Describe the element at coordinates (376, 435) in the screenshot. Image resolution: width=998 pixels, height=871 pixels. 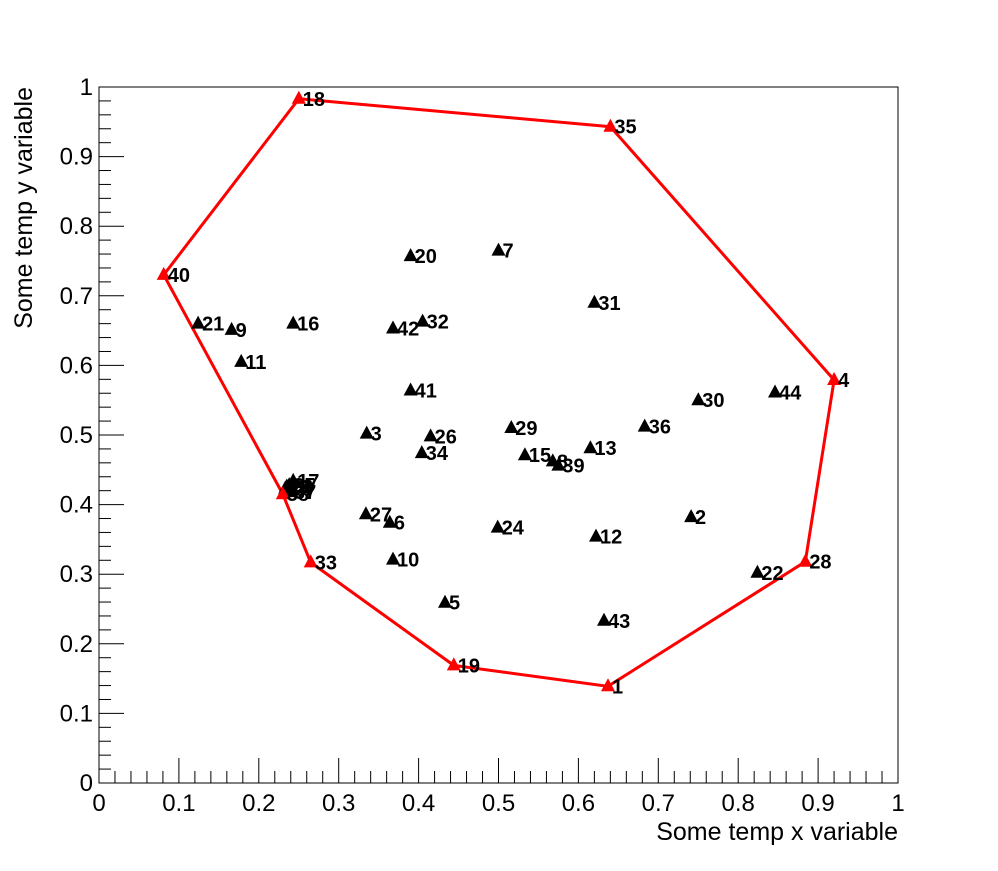
I see `point-label-3: 3` at that location.